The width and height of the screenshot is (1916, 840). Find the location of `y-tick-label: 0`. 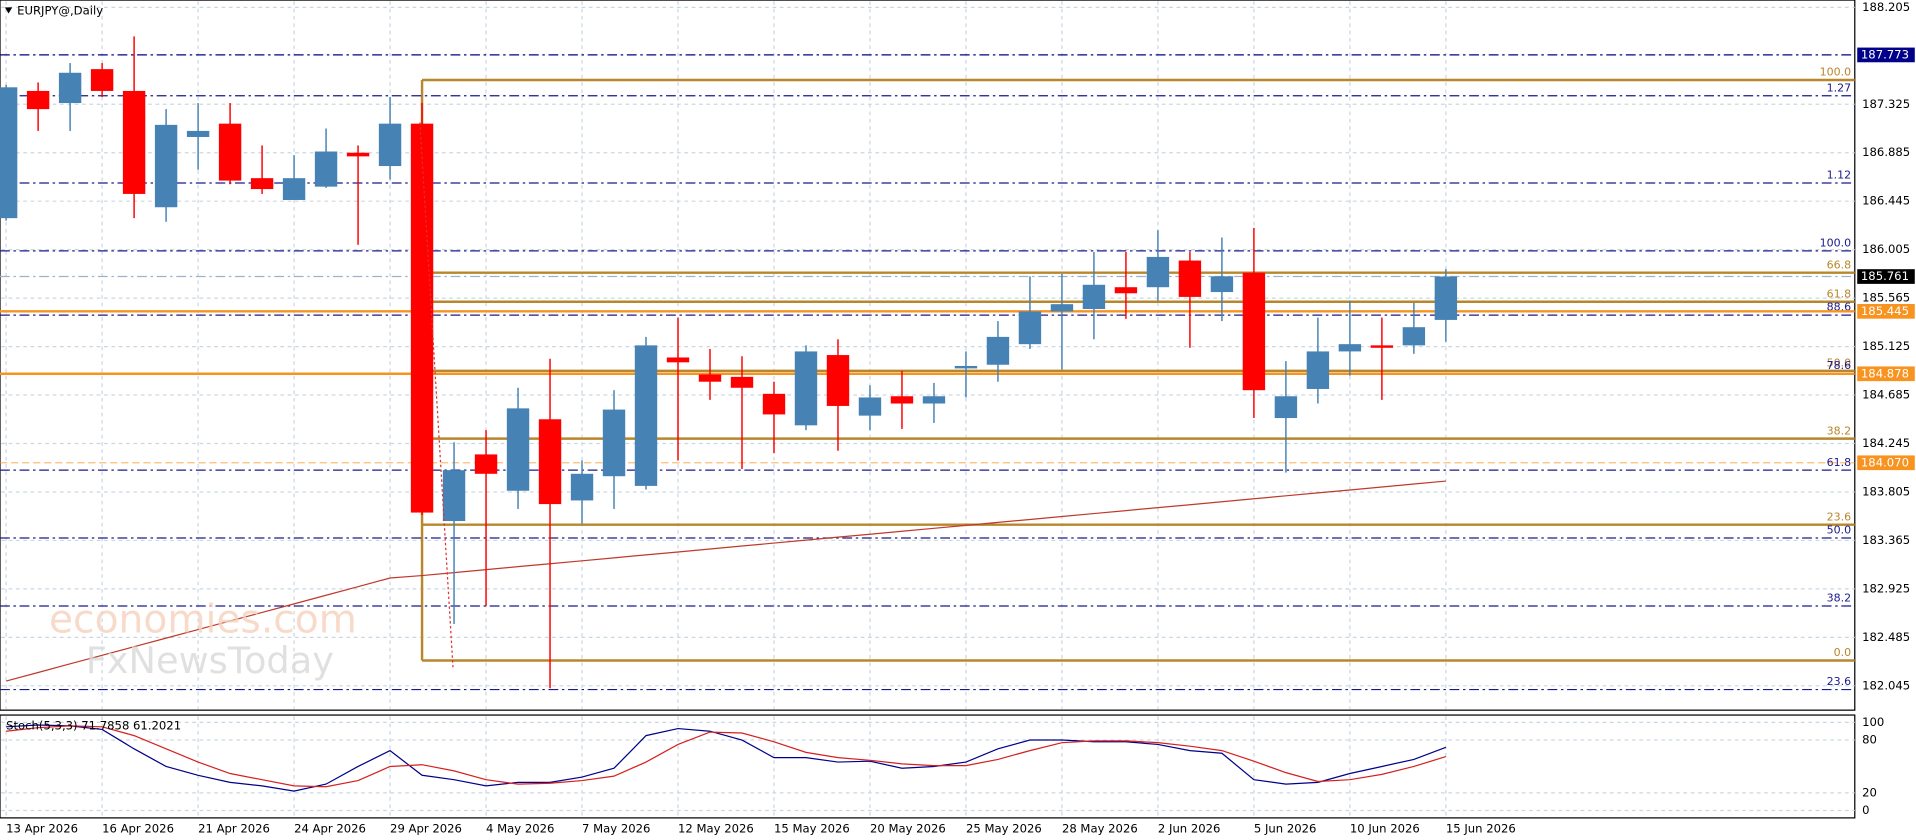

y-tick-label: 0 is located at coordinates (1865, 810).